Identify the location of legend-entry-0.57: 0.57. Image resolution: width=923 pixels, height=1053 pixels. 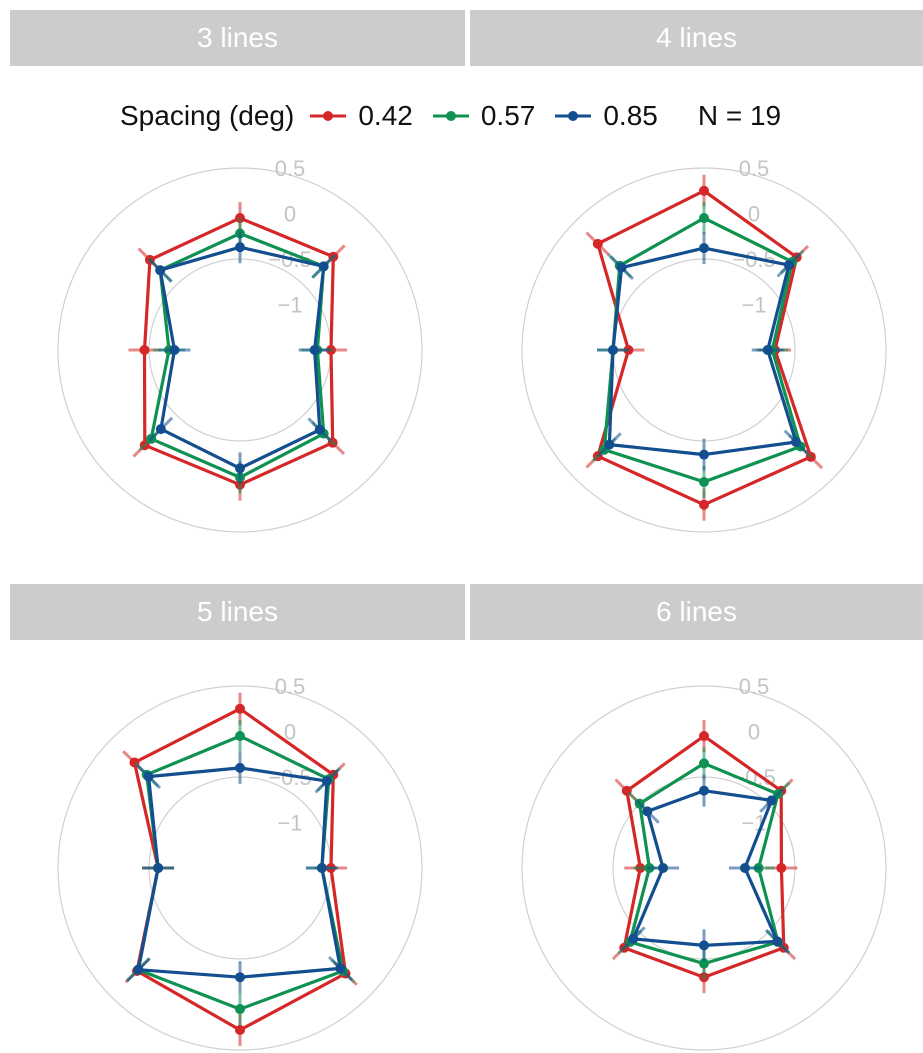
(483, 116).